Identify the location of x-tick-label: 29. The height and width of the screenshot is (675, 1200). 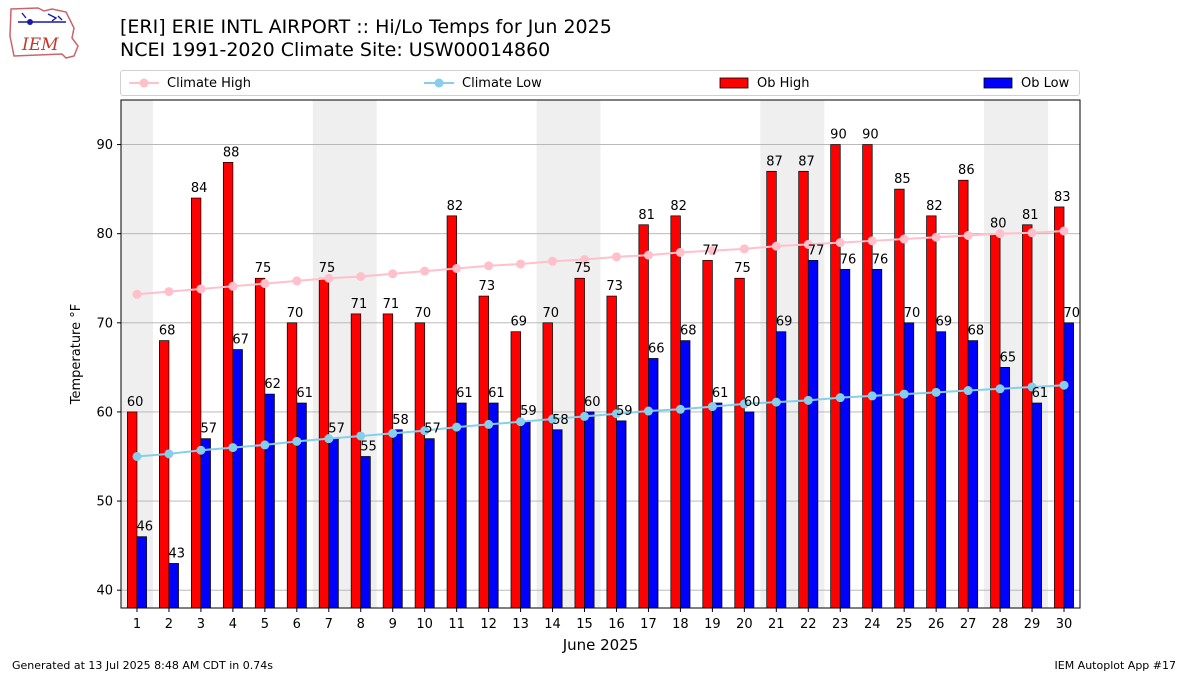
(1032, 624).